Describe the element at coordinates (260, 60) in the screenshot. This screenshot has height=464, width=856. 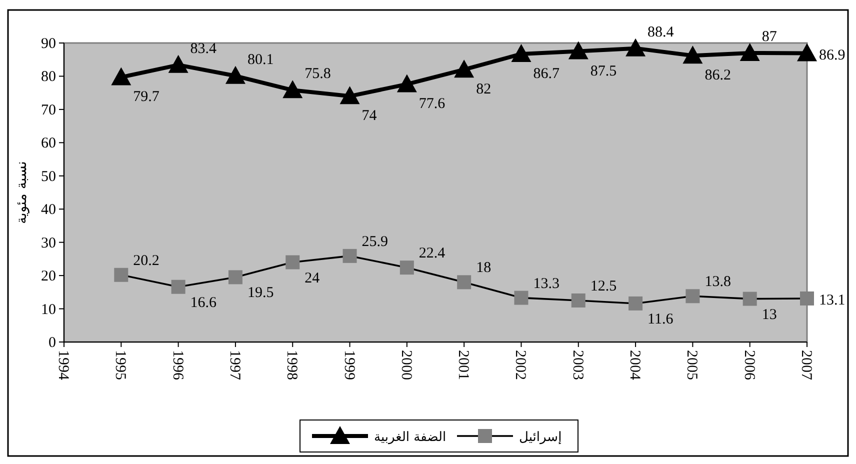
I see `data-label: 80.1` at that location.